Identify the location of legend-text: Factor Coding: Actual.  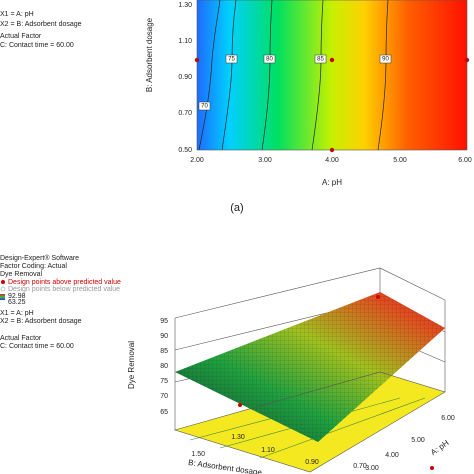
(33, 266).